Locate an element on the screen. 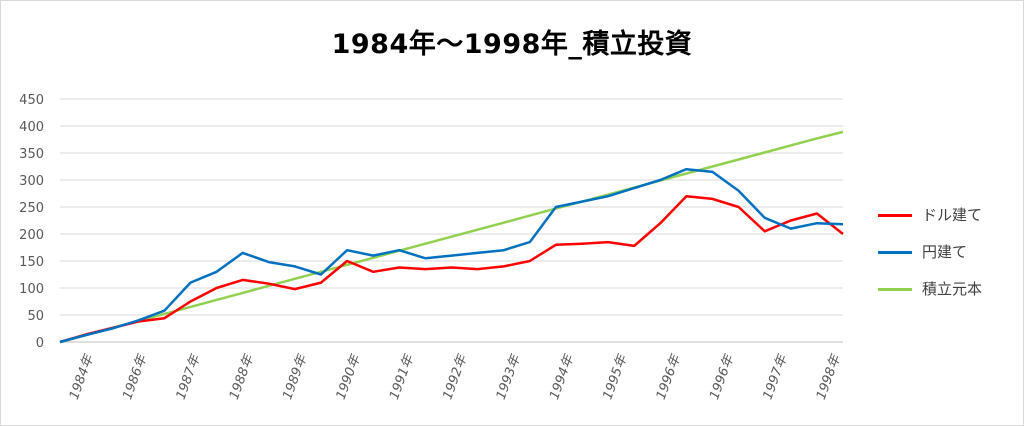  x-tick-label-11: 1996年 is located at coordinates (669, 376).